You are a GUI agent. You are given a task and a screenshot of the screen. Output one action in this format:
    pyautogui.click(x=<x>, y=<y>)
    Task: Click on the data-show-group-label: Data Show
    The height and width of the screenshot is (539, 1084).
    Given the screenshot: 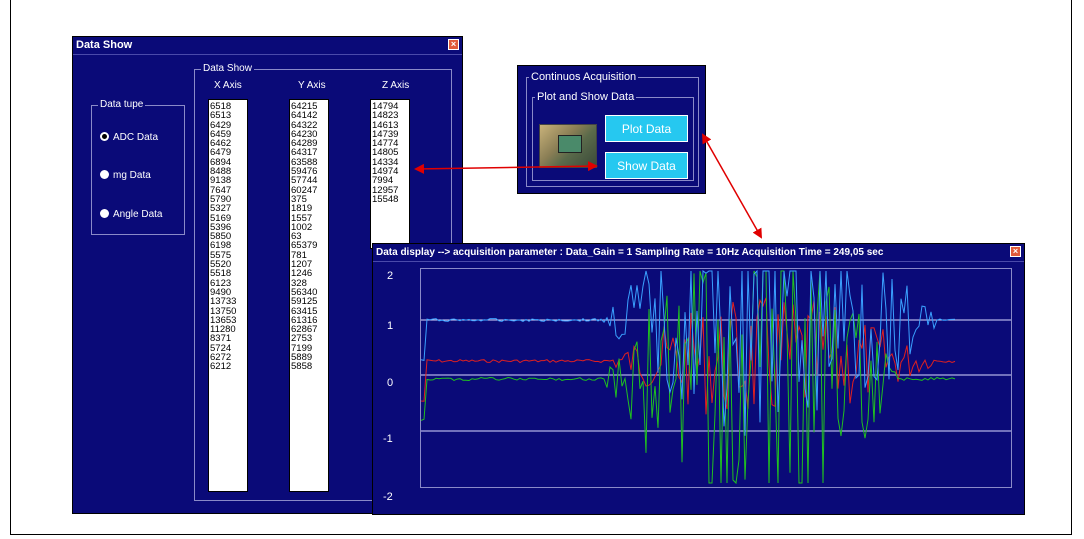 What is the action you would take?
    pyautogui.click(x=227, y=69)
    